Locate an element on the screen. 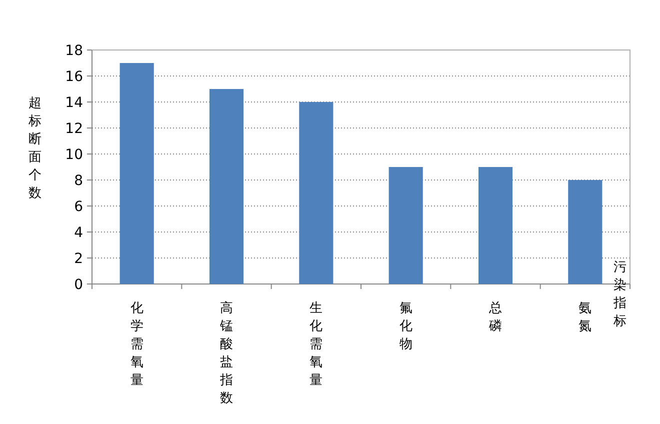 The image size is (660, 424). y-tick-label: 12 is located at coordinates (74, 129).